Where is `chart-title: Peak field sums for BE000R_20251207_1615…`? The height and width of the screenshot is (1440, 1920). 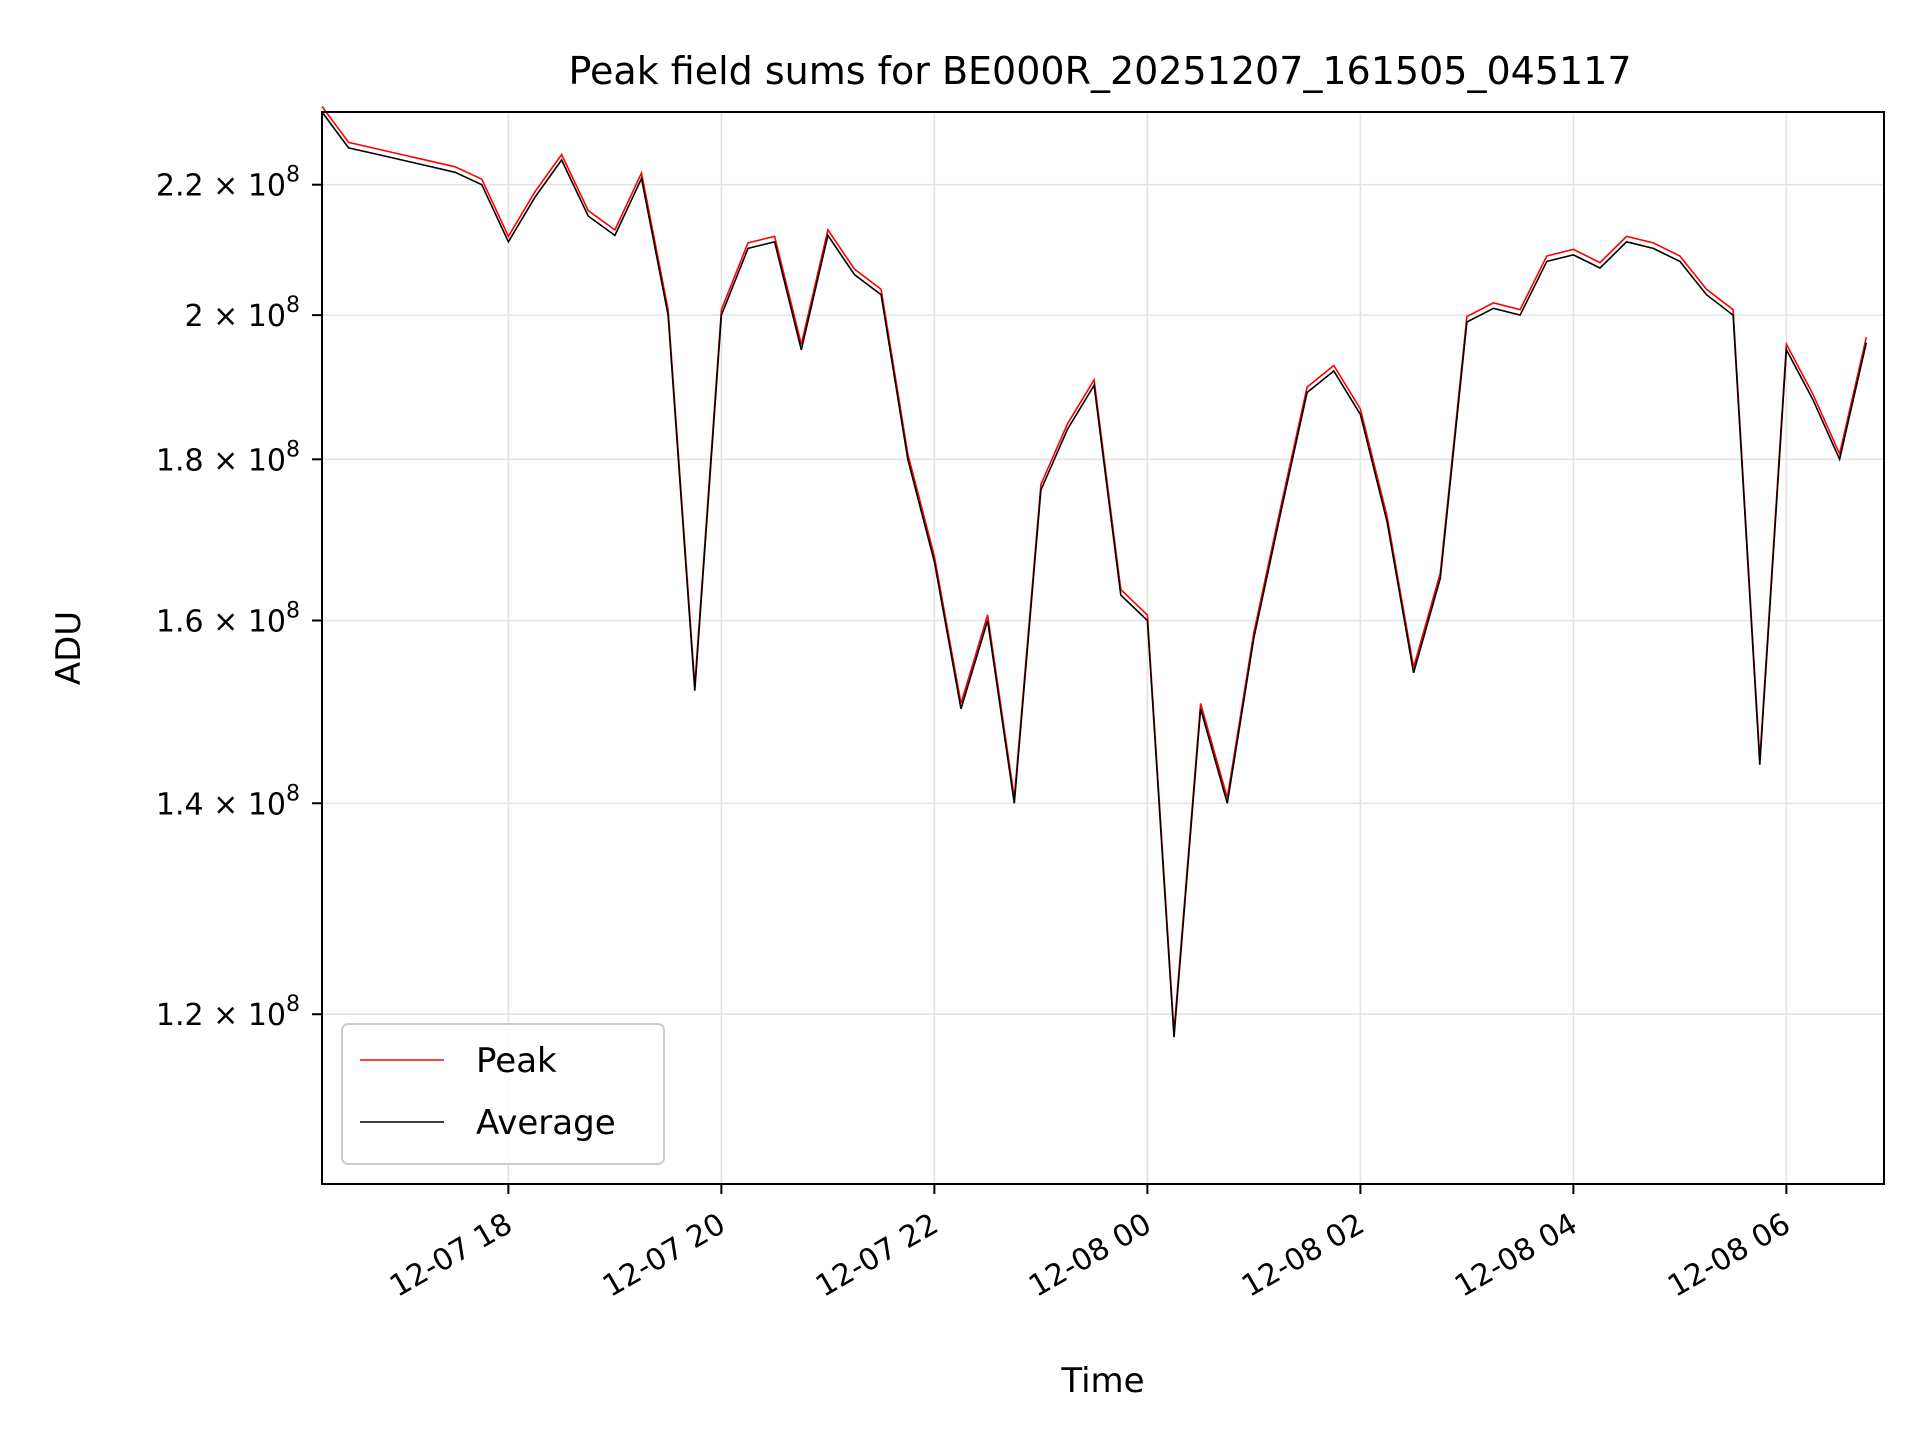 chart-title: Peak field sums for BE000R_20251207_1615… is located at coordinates (1099, 71).